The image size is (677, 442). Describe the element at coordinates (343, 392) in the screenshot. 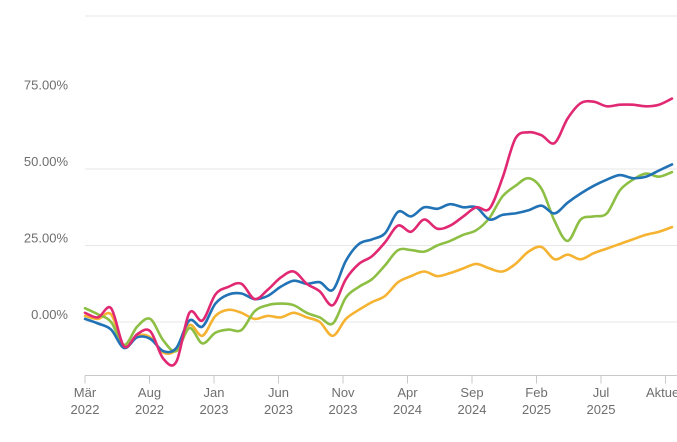

I see `x-axis-label-month: Nov` at that location.